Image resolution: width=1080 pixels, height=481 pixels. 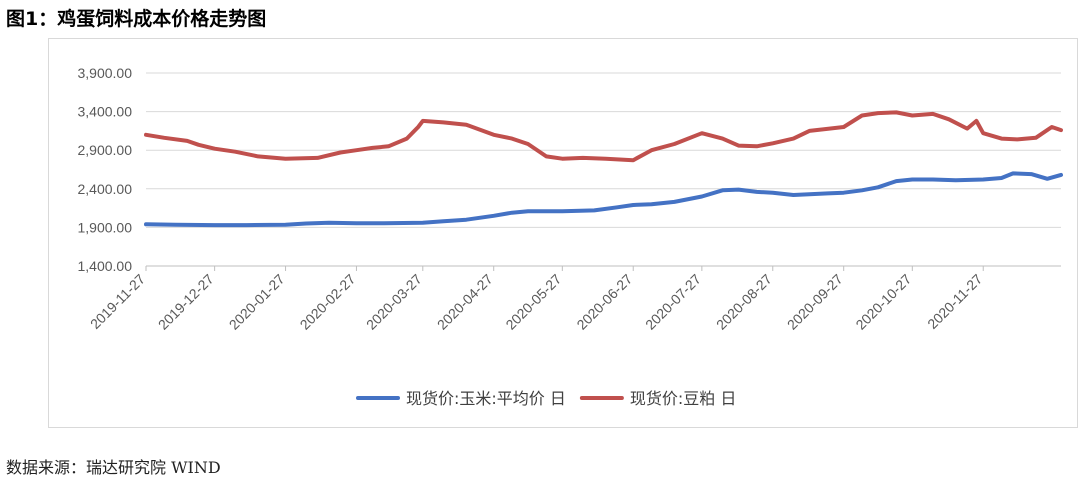 What do you see at coordinates (186, 302) in the screenshot?
I see `x-tick-label: 2019-12-27` at bounding box center [186, 302].